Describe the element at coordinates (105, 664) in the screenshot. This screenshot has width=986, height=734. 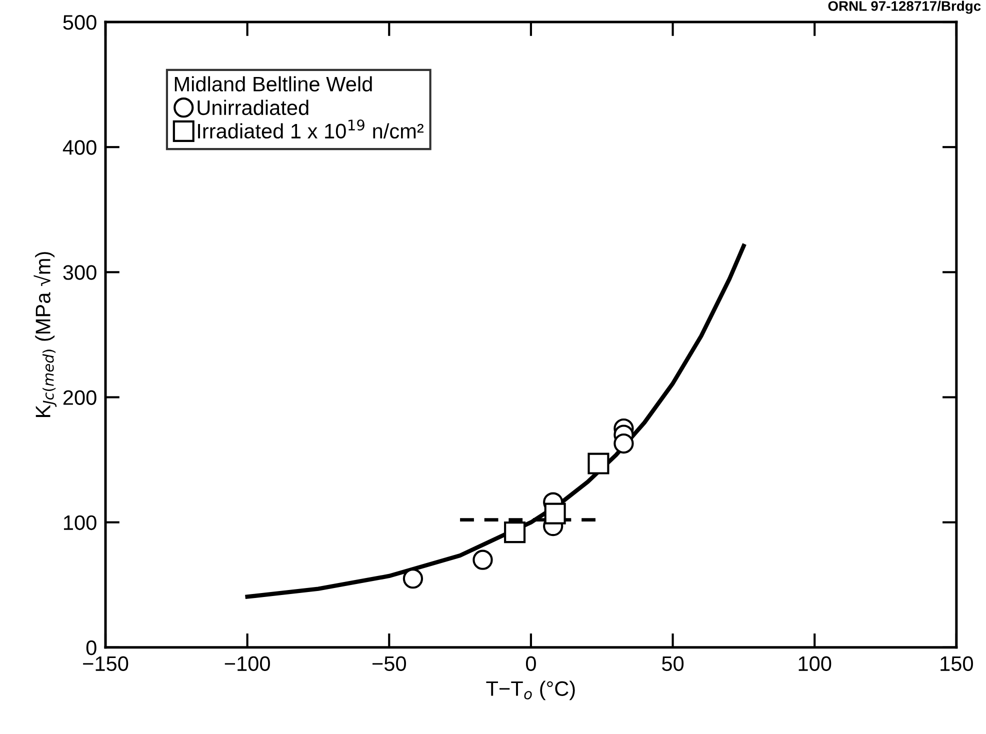
I see `x-tick-label: −150` at that location.